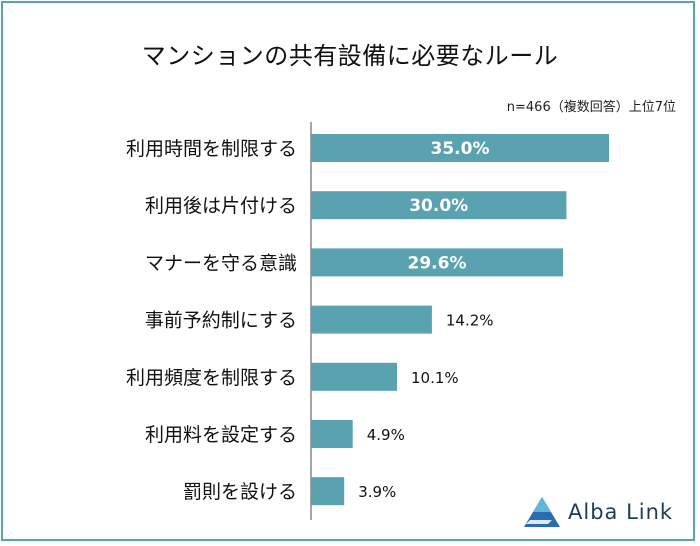 This screenshot has height=546, width=700. What do you see at coordinates (240, 492) in the screenshot?
I see `category-label: 罰則を設ける` at bounding box center [240, 492].